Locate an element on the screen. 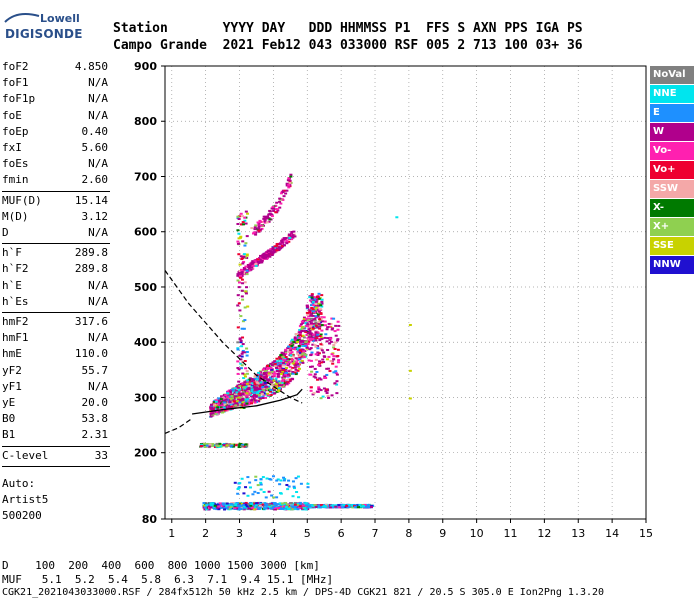 The image size is (700, 600). param-row: h`F 289.8 is located at coordinates (55, 253).